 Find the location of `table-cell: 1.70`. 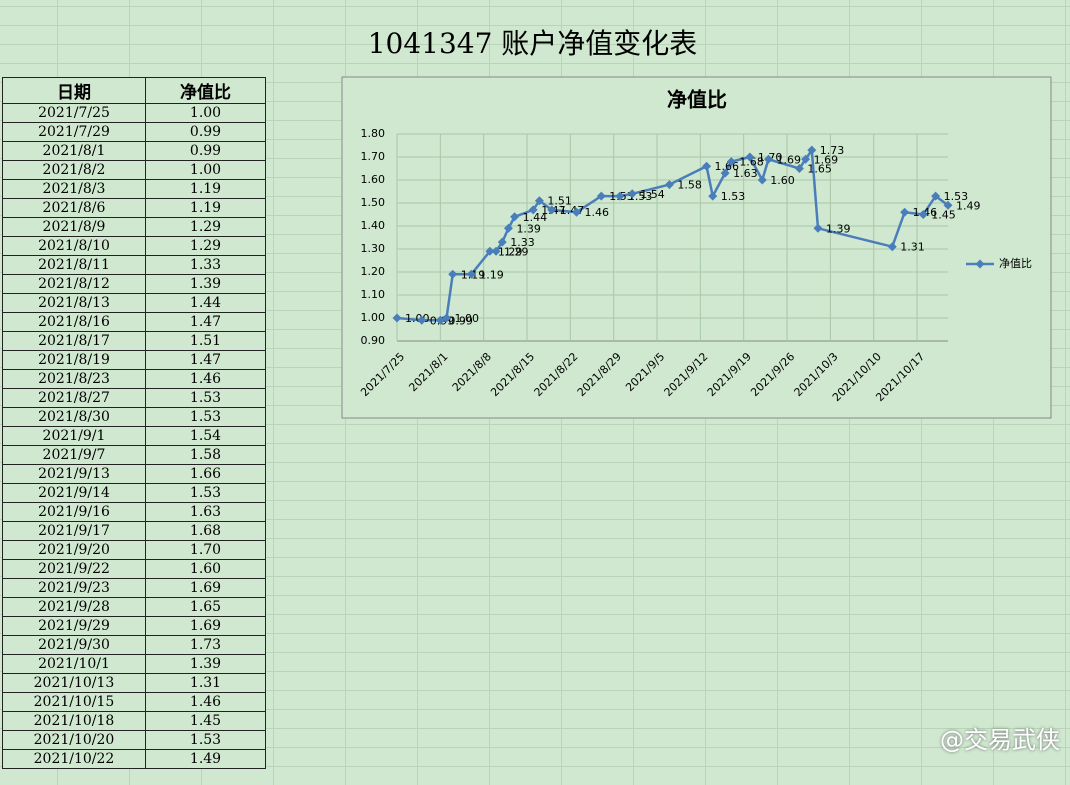

table-cell: 1.70 is located at coordinates (205, 550).